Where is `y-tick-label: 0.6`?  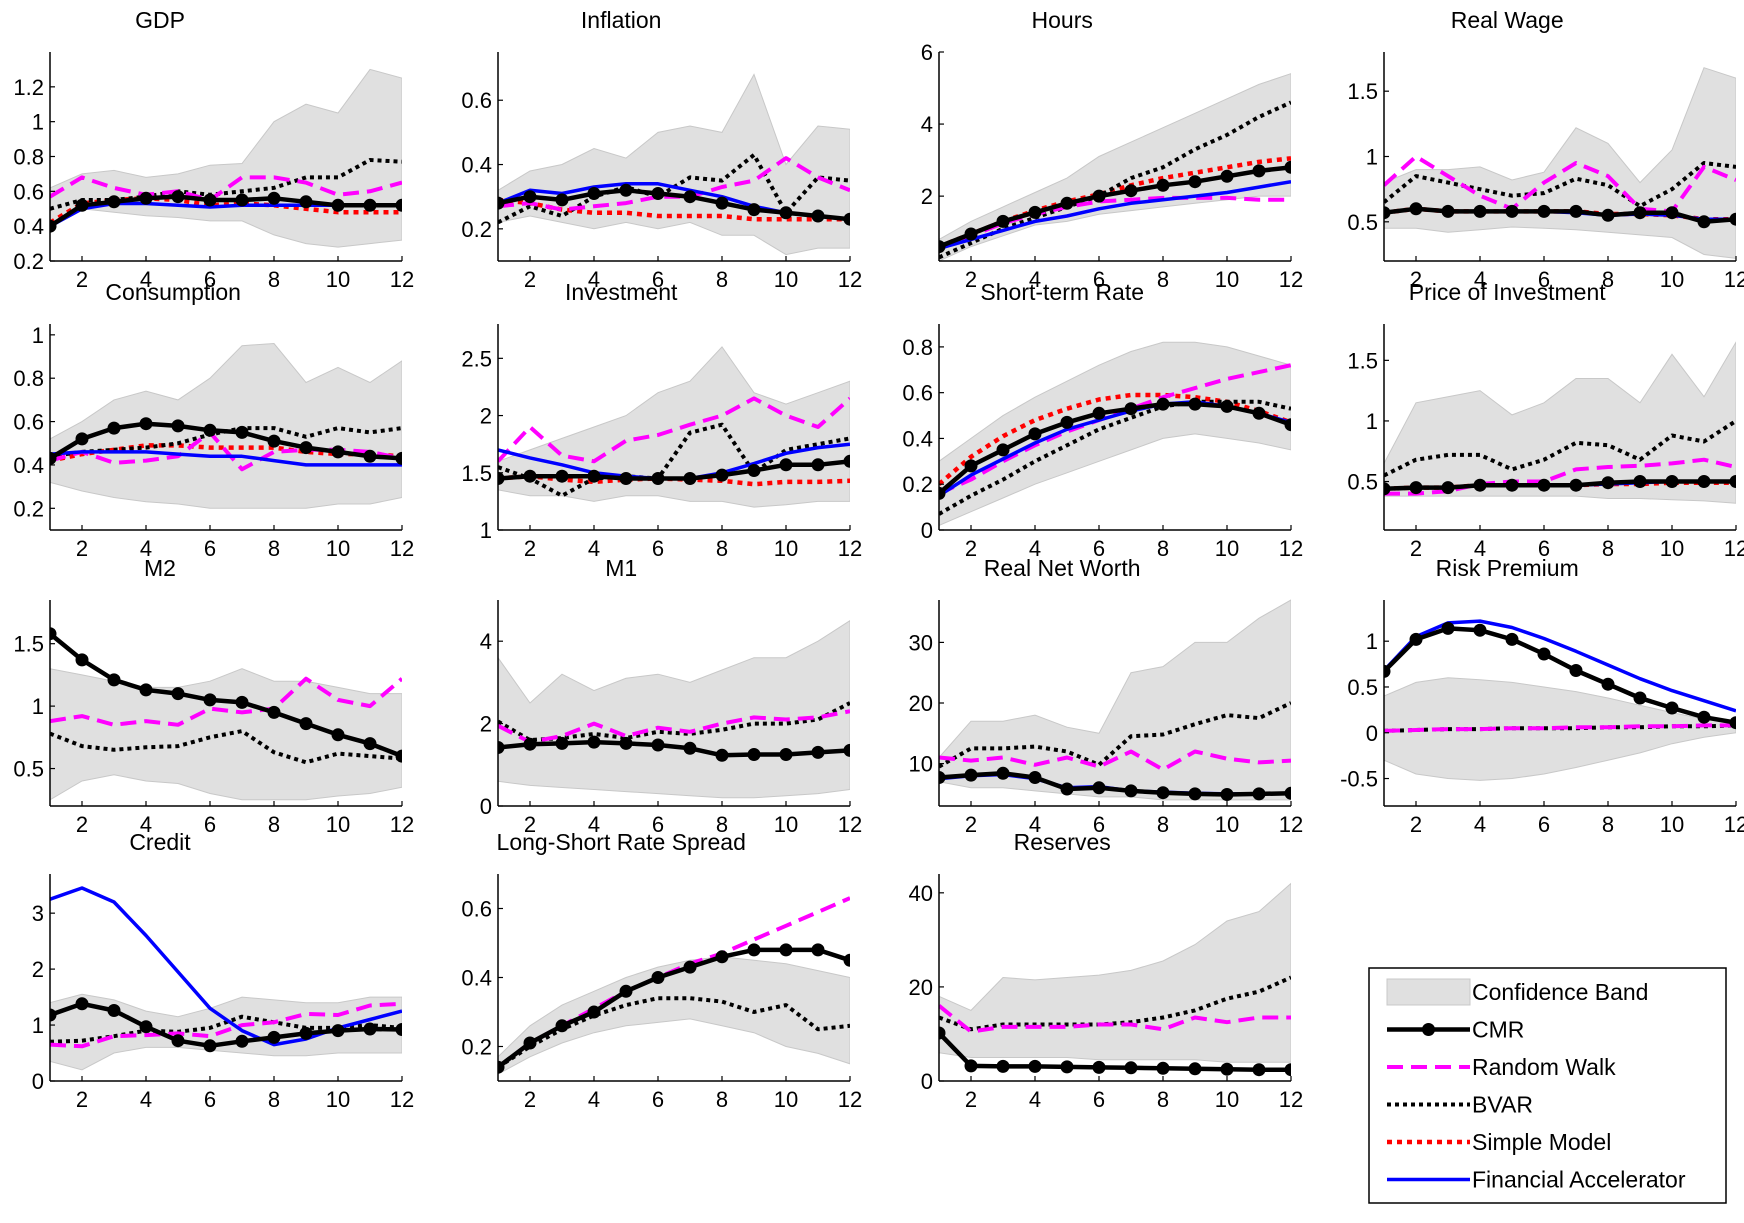 y-tick-label: 0.6 is located at coordinates (28, 422).